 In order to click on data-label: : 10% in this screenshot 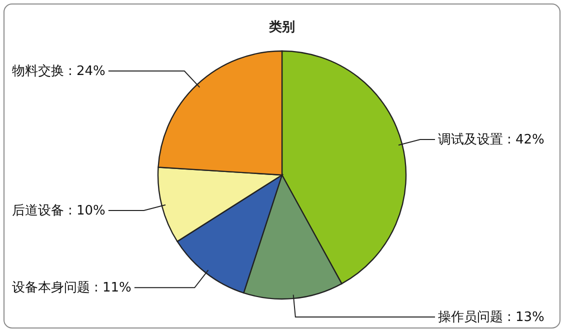, I will do `click(87, 210)`.